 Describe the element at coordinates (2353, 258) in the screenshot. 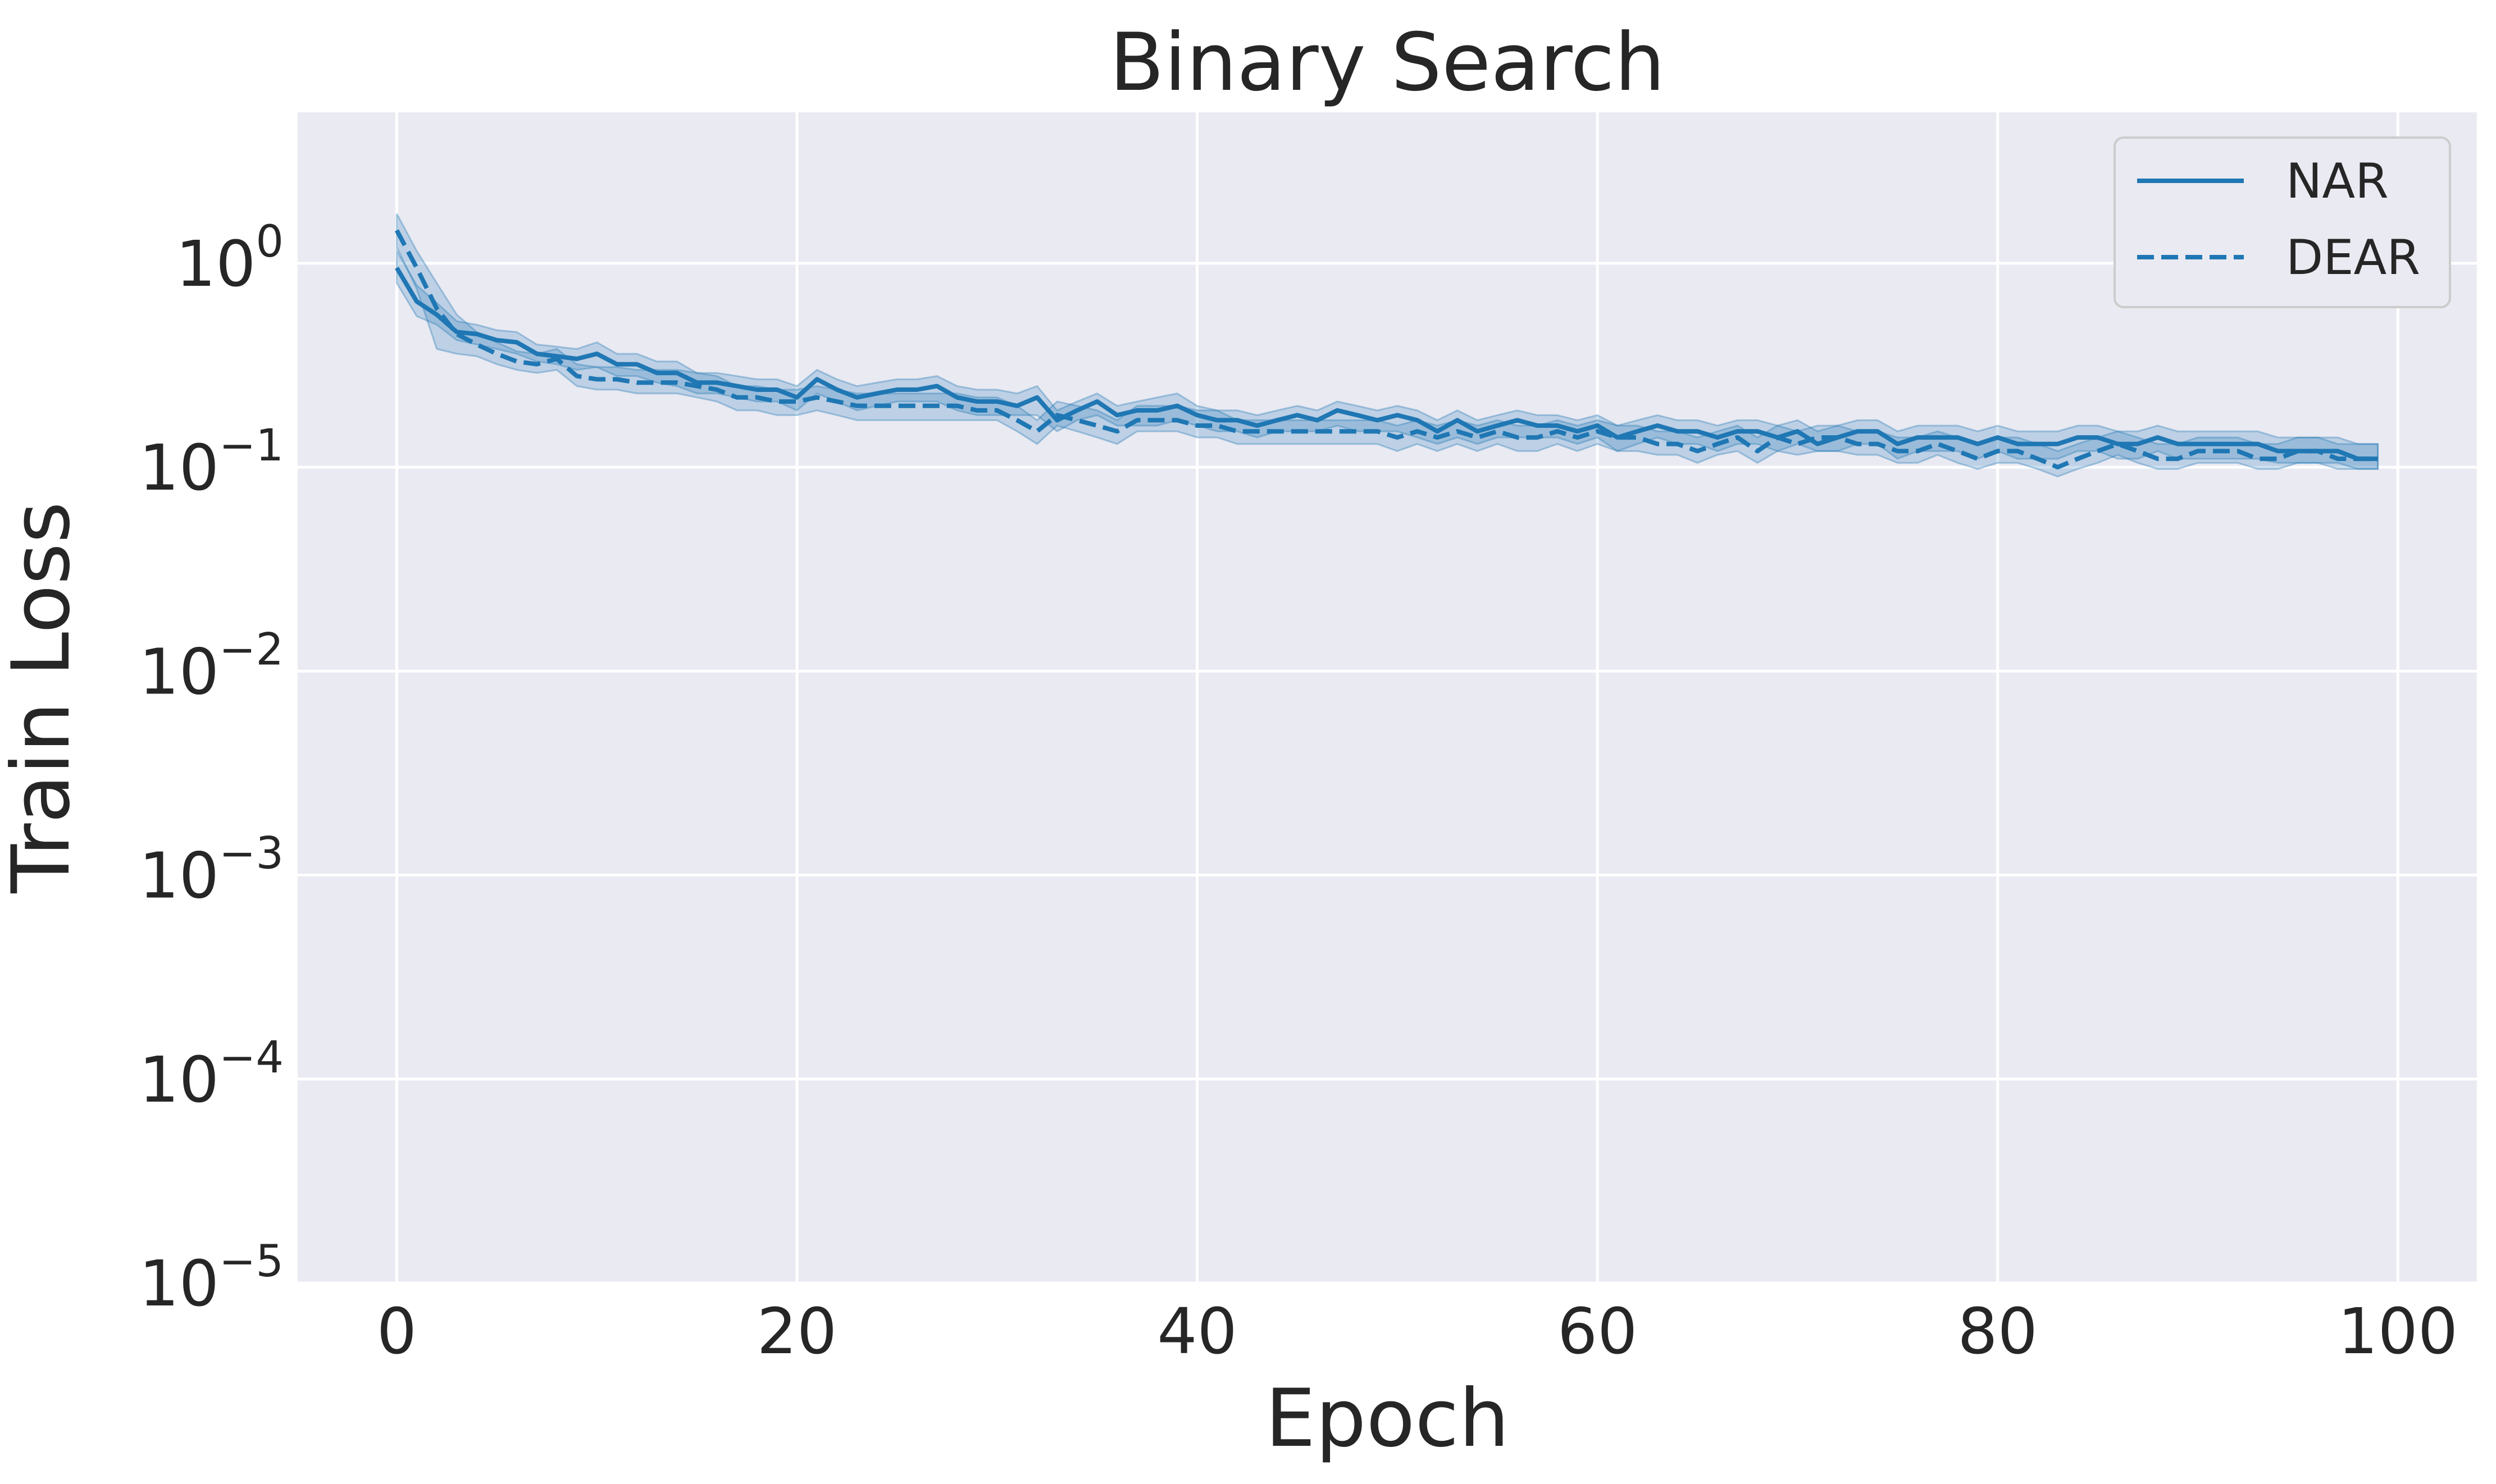

I see `legend-label-dear: DEAR` at that location.